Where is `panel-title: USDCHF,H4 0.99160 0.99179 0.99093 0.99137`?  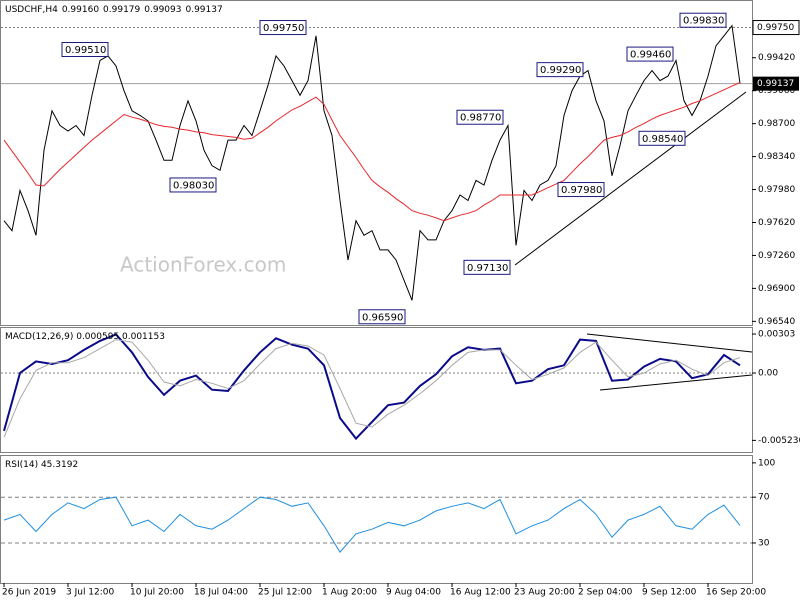 panel-title: USDCHF,H4 0.99160 0.99179 0.99093 0.99137 is located at coordinates (114, 10).